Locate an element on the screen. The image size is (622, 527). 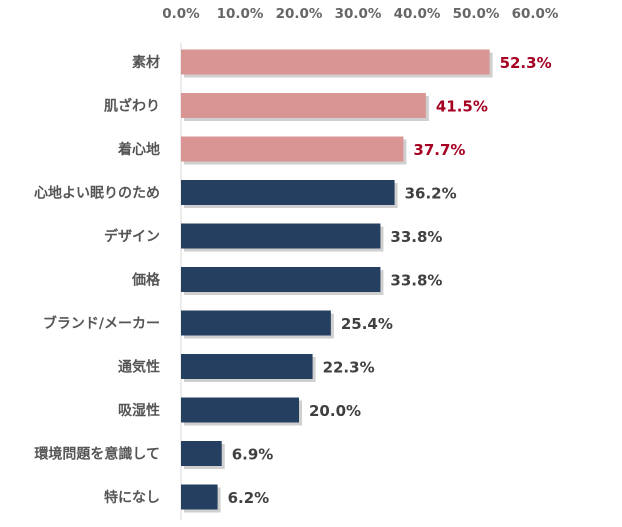
x-tick-label: 40.0% is located at coordinates (417, 14).